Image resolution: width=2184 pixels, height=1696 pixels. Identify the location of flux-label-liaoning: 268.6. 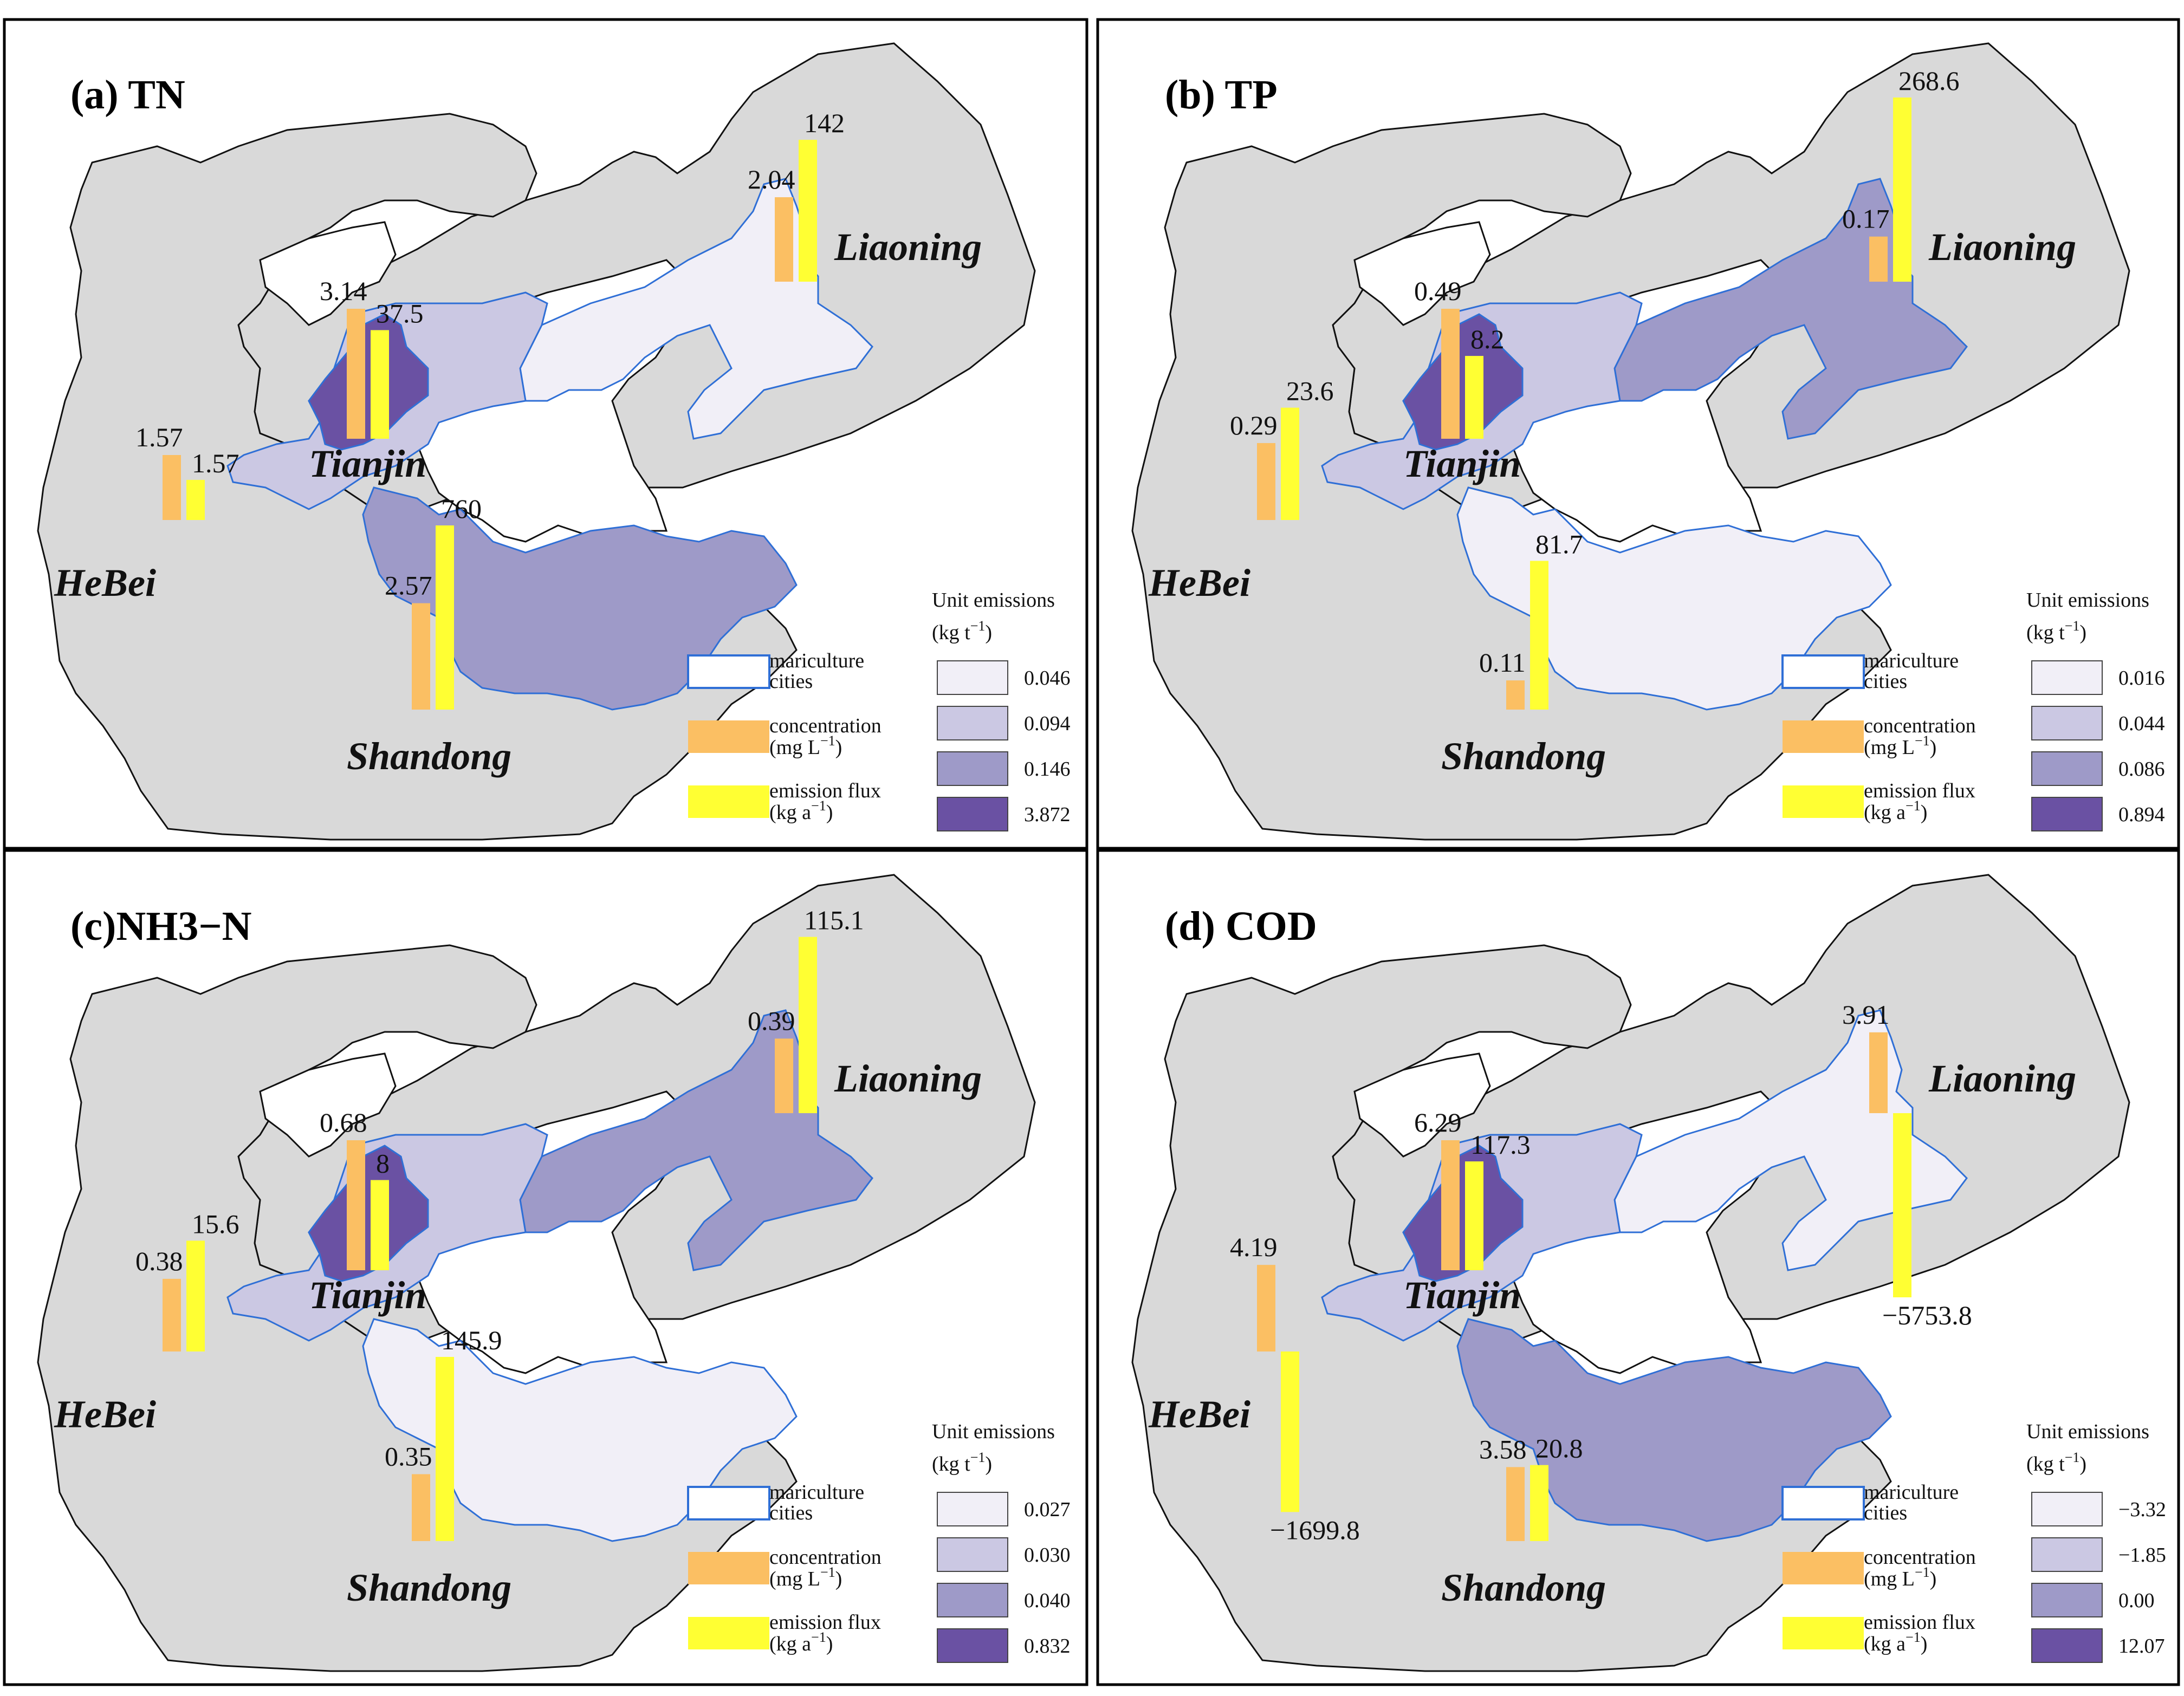
(1929, 81).